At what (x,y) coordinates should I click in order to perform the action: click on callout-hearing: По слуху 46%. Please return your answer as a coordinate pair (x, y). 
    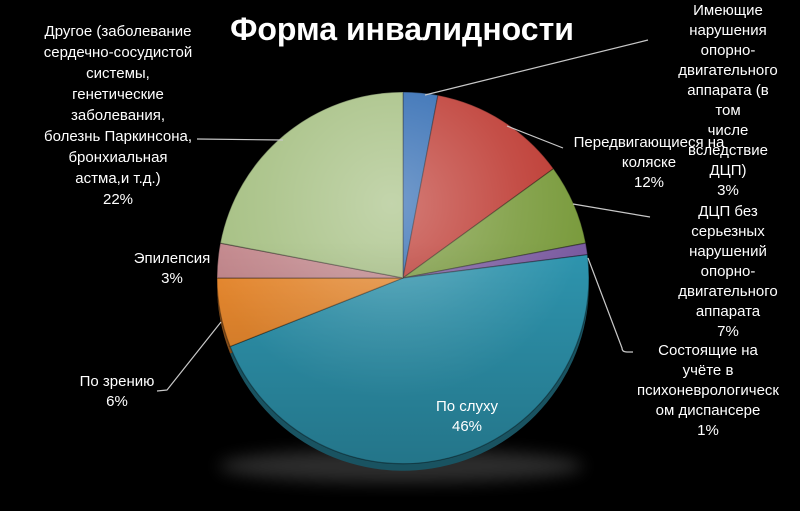
    Looking at the image, I should click on (467, 416).